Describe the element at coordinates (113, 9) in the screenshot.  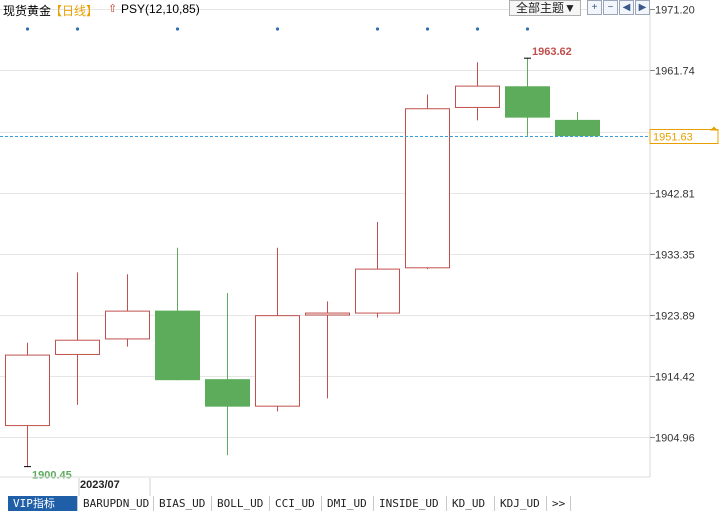
I see `up-arrow-icon: ⇧` at that location.